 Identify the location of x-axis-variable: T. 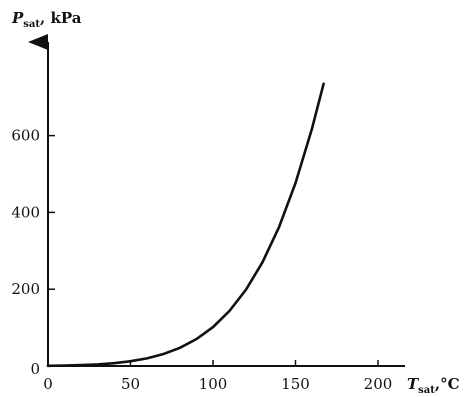
(413, 384).